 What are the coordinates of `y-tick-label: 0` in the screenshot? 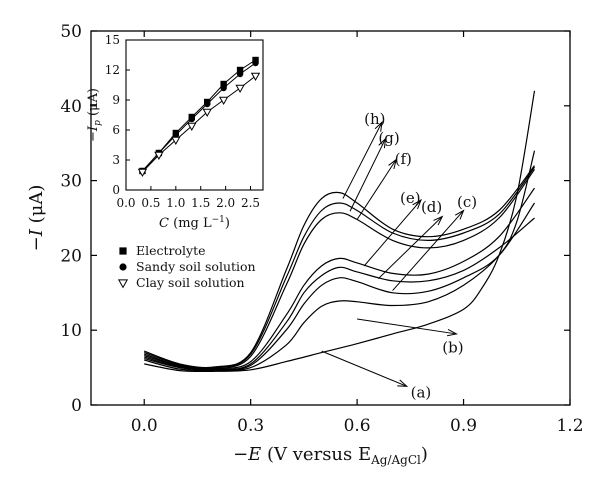 It's located at (76, 406).